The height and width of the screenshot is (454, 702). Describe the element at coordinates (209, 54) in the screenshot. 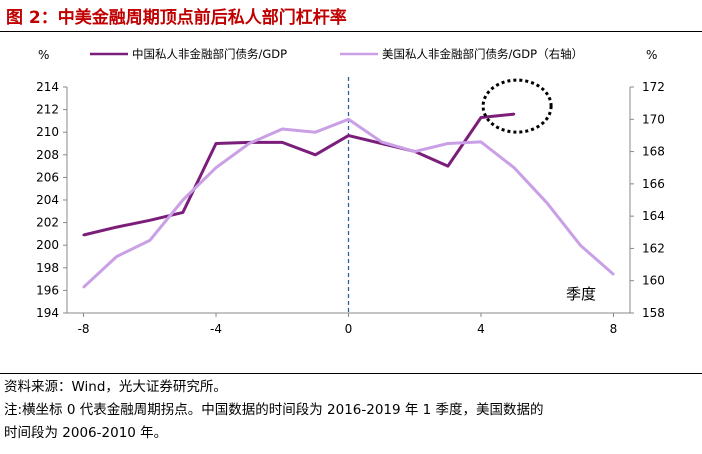

I see `legend-label-china: 中国私人非金融部门债务/GDP` at that location.